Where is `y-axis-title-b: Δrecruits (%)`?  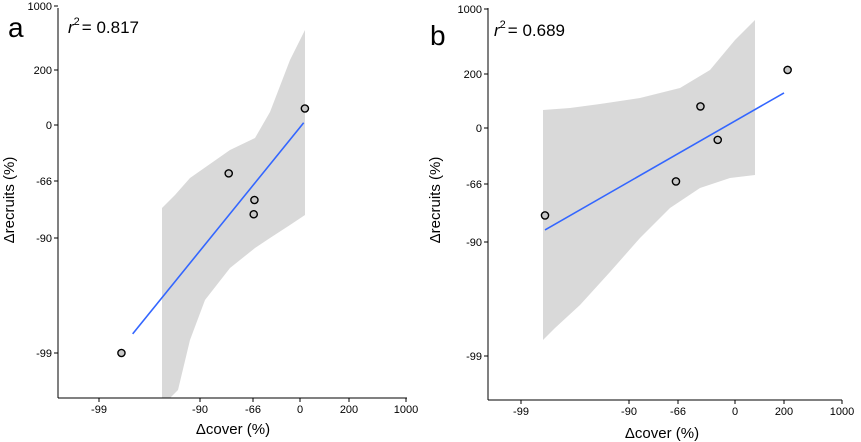
y-axis-title-b: Δrecruits (%) is located at coordinates (435, 200).